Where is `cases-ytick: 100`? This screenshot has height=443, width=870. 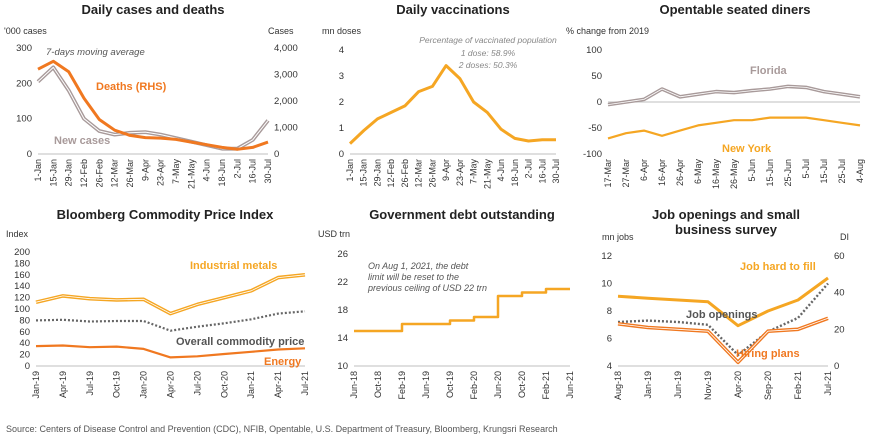 cases-ytick: 100 is located at coordinates (24, 119).